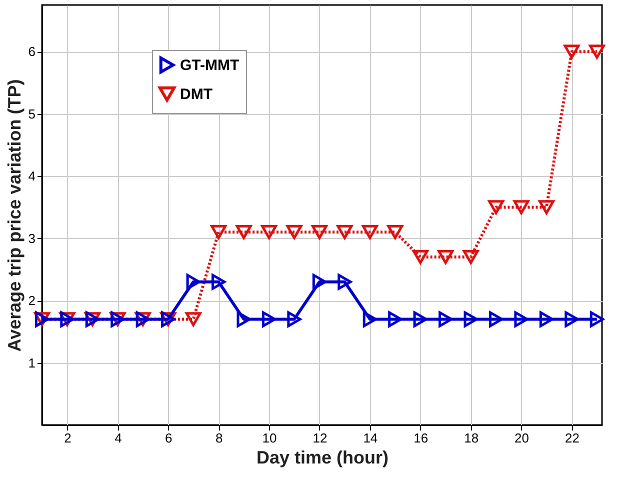 This screenshot has height=494, width=638. What do you see at coordinates (572, 438) in the screenshot?
I see `x-tick-label: 22` at bounding box center [572, 438].